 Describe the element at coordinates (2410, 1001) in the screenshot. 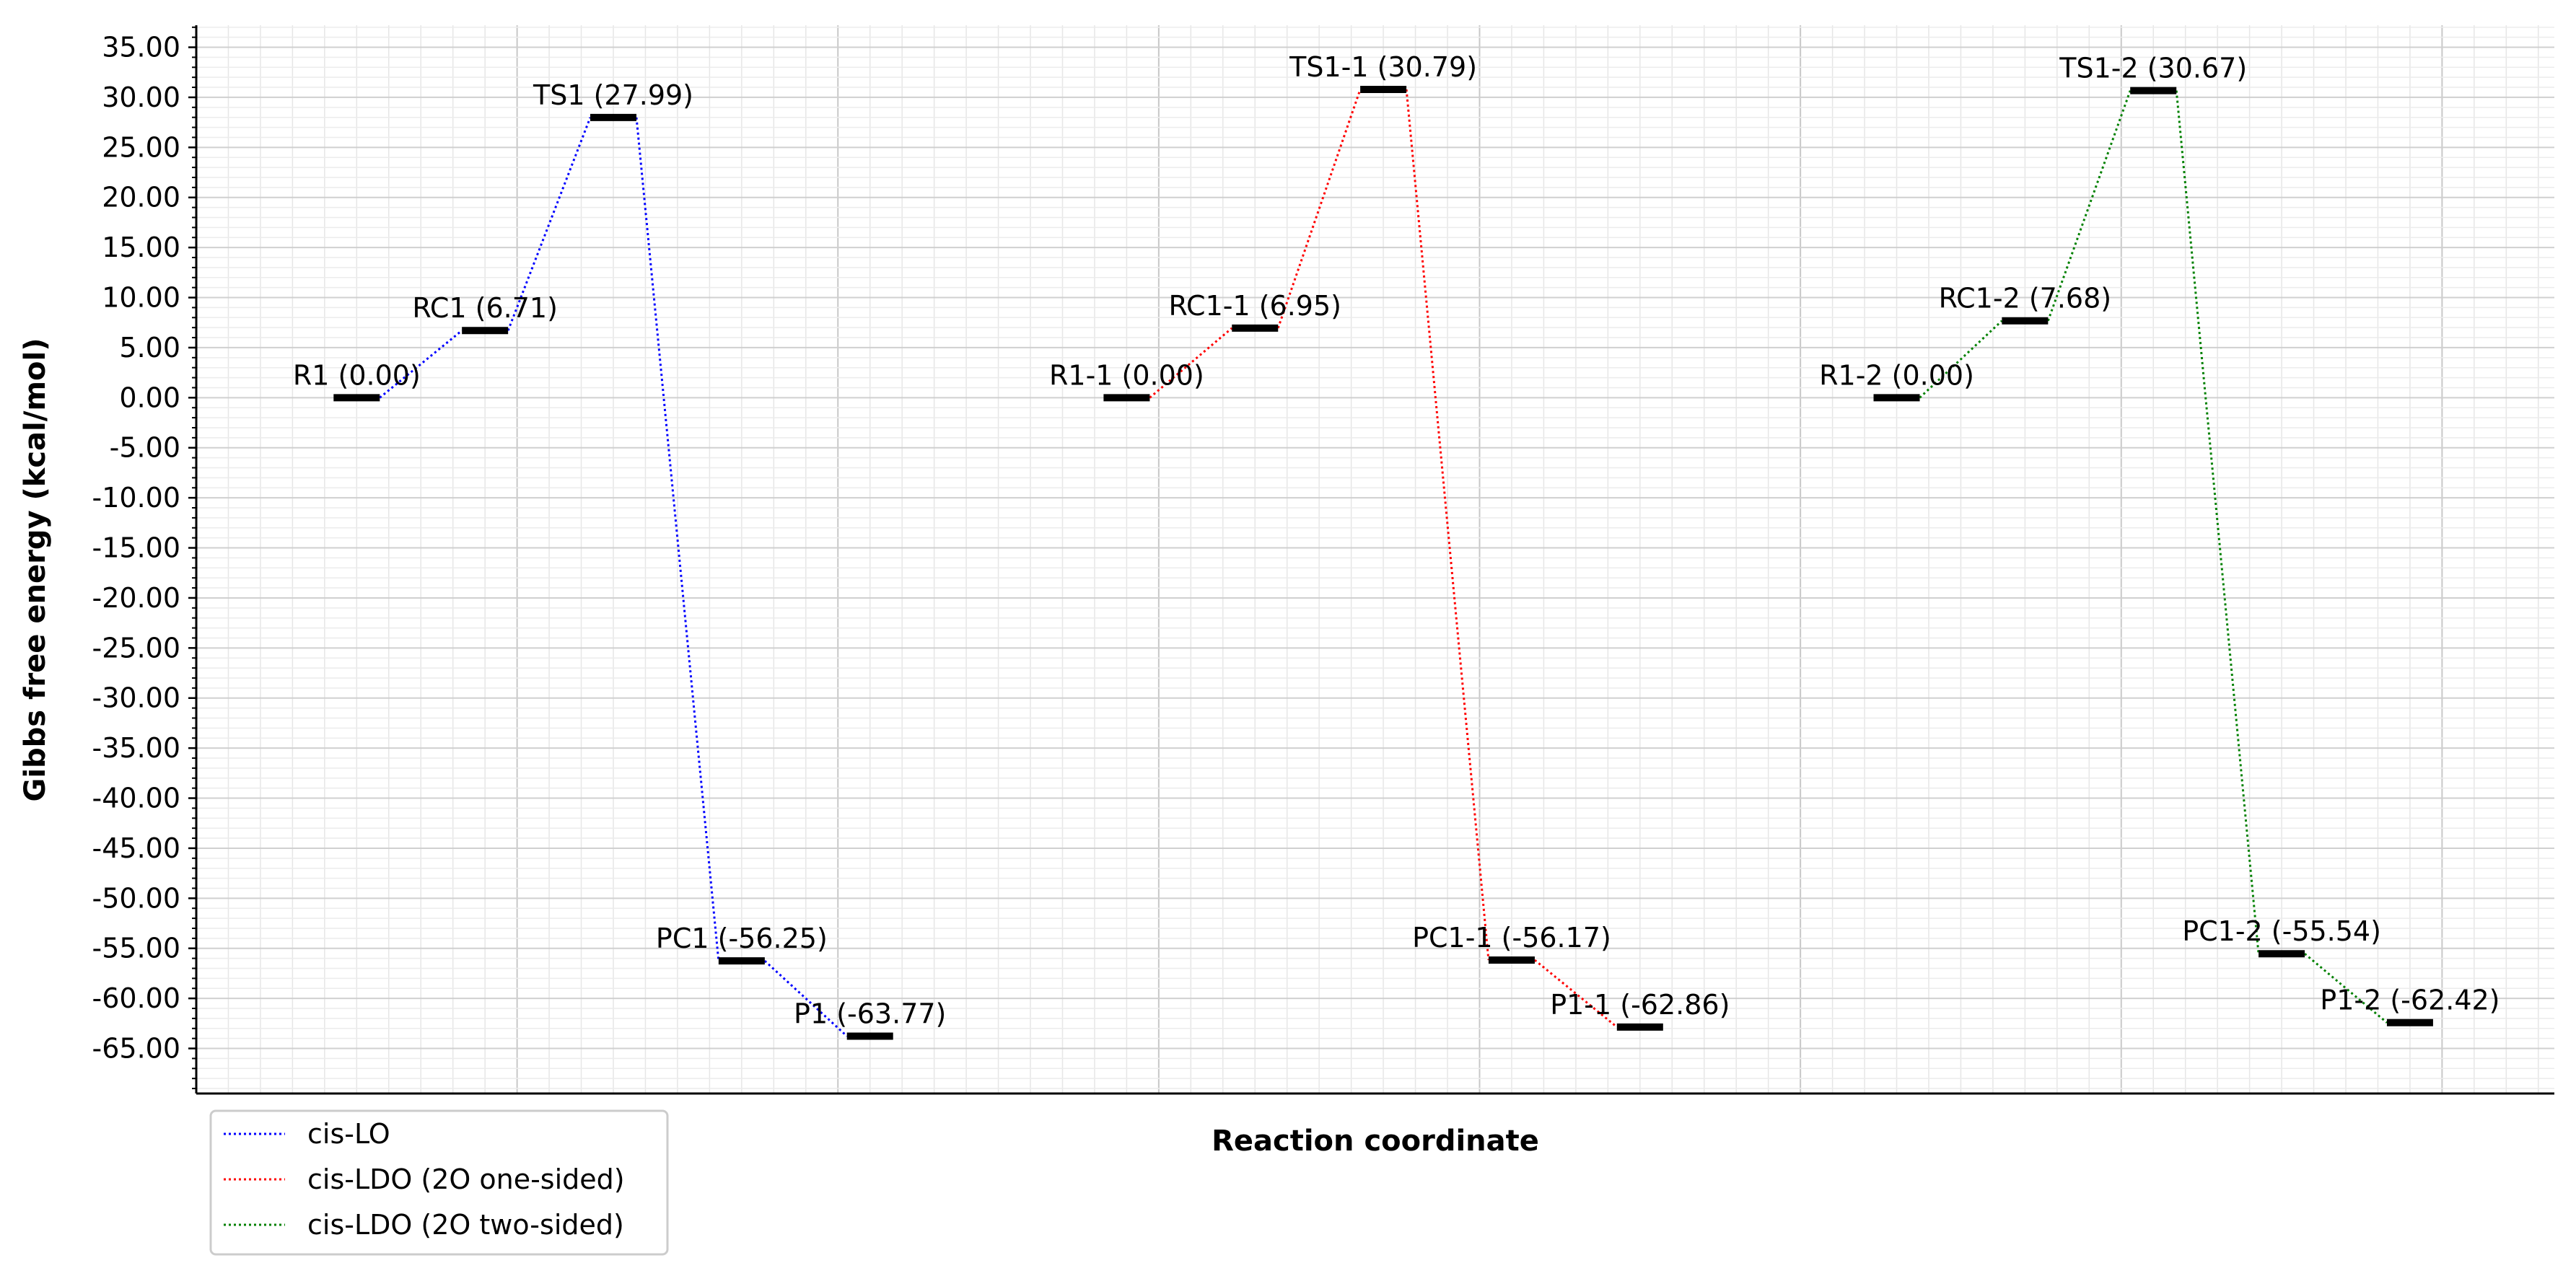

I see `energy-level-label: P1-2 (-62.42)` at that location.